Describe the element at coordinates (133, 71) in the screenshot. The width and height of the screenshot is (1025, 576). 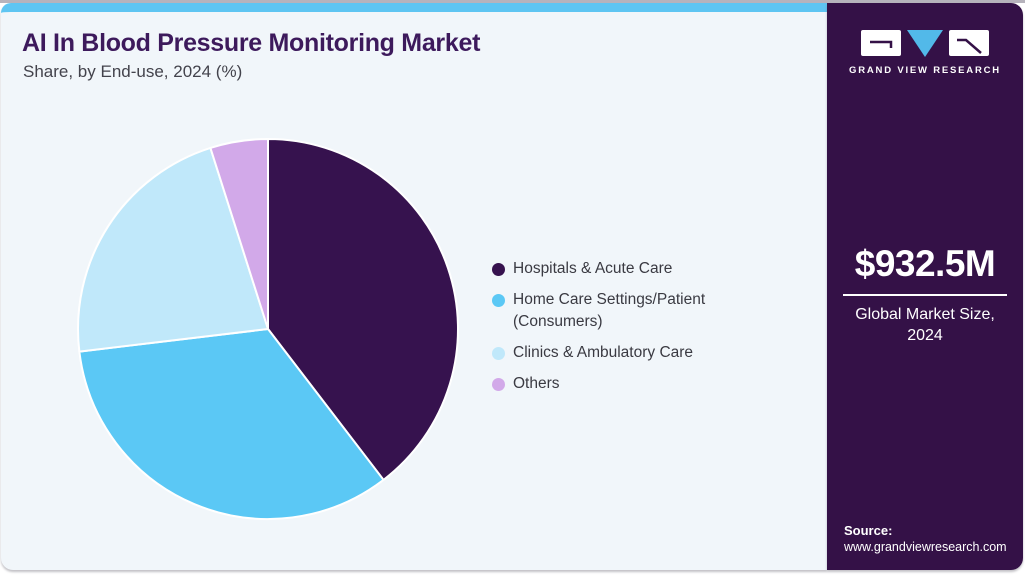
I see `chart-subtitle: Share, by End-use, 2024 (%)` at that location.